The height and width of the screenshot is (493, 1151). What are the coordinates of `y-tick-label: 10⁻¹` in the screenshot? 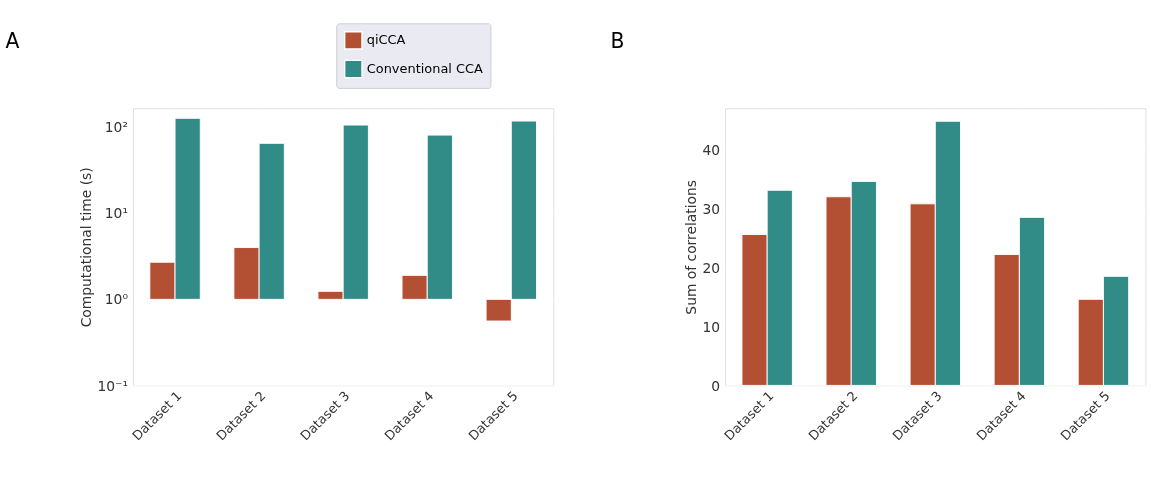 It's located at (112, 385).